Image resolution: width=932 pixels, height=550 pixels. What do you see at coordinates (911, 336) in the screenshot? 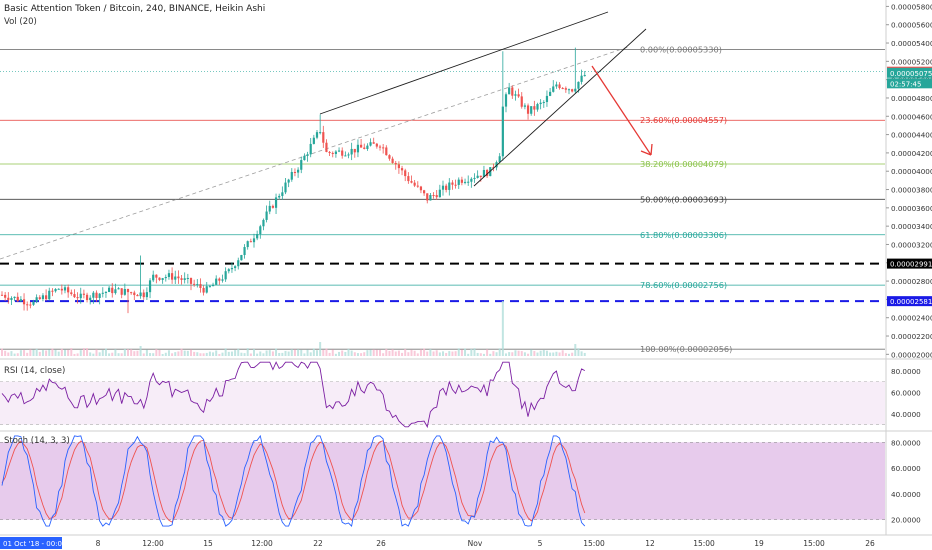
I see `price-tick-label: 0.00002200` at bounding box center [911, 336].